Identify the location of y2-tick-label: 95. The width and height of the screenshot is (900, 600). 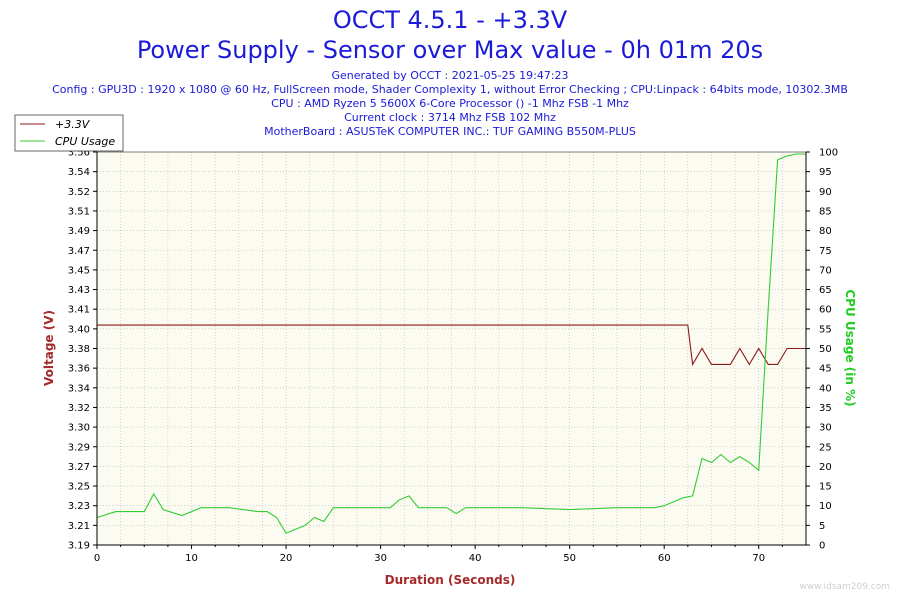
(825, 172).